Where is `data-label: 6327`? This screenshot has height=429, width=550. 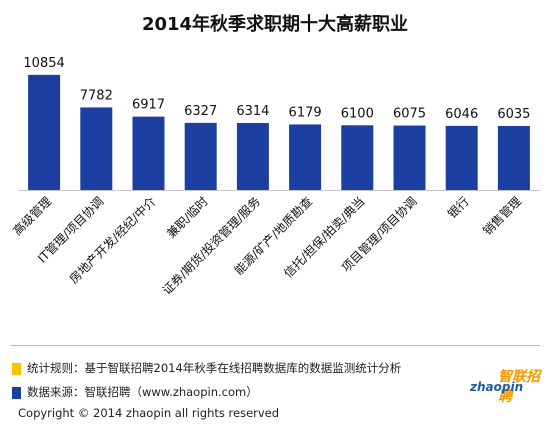 data-label: 6327 is located at coordinates (200, 111).